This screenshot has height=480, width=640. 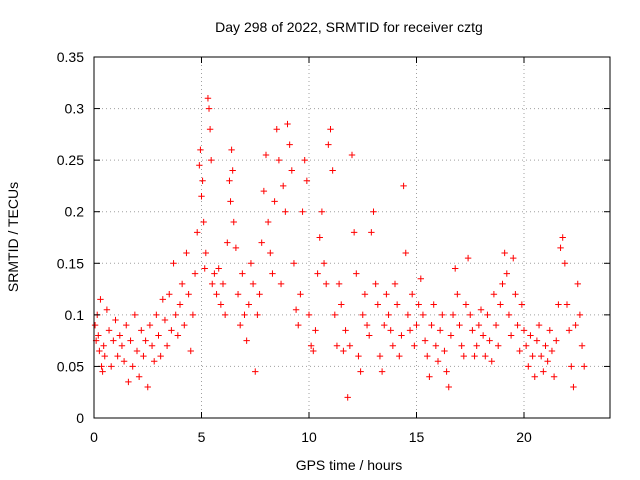 What do you see at coordinates (70, 160) in the screenshot?
I see `y-tick-label: 0.25` at bounding box center [70, 160].